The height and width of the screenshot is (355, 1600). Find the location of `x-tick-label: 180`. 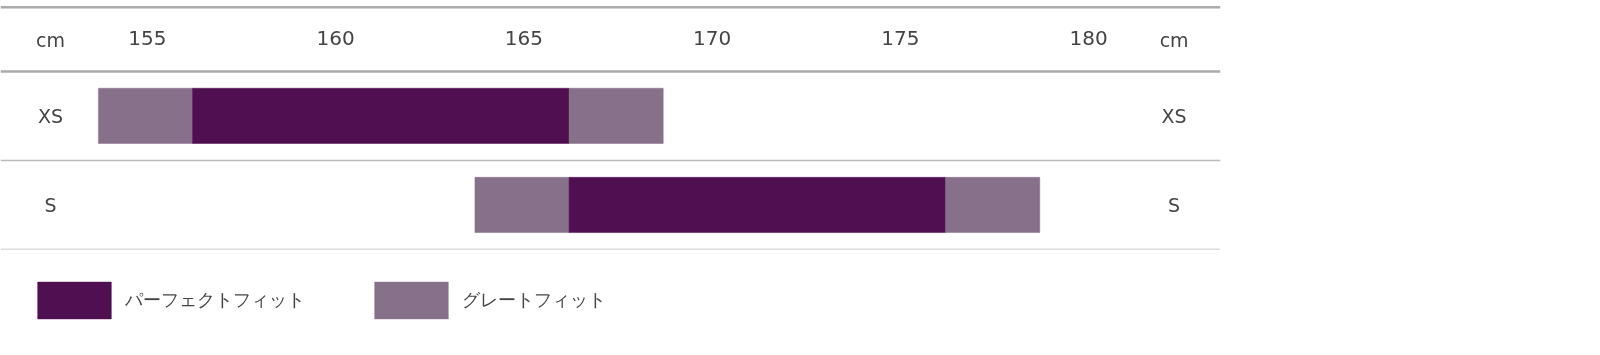

x-tick-label: 180 is located at coordinates (1088, 38).